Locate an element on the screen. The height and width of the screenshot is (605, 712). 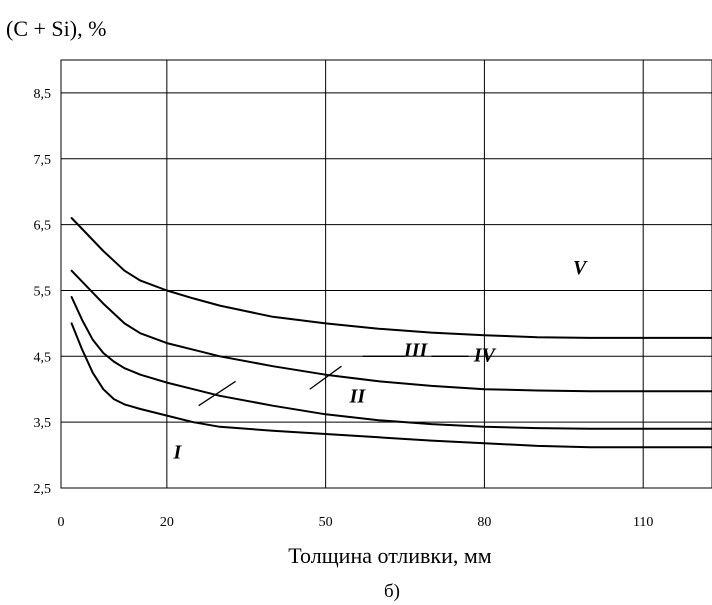
region-label: I is located at coordinates (178, 452).